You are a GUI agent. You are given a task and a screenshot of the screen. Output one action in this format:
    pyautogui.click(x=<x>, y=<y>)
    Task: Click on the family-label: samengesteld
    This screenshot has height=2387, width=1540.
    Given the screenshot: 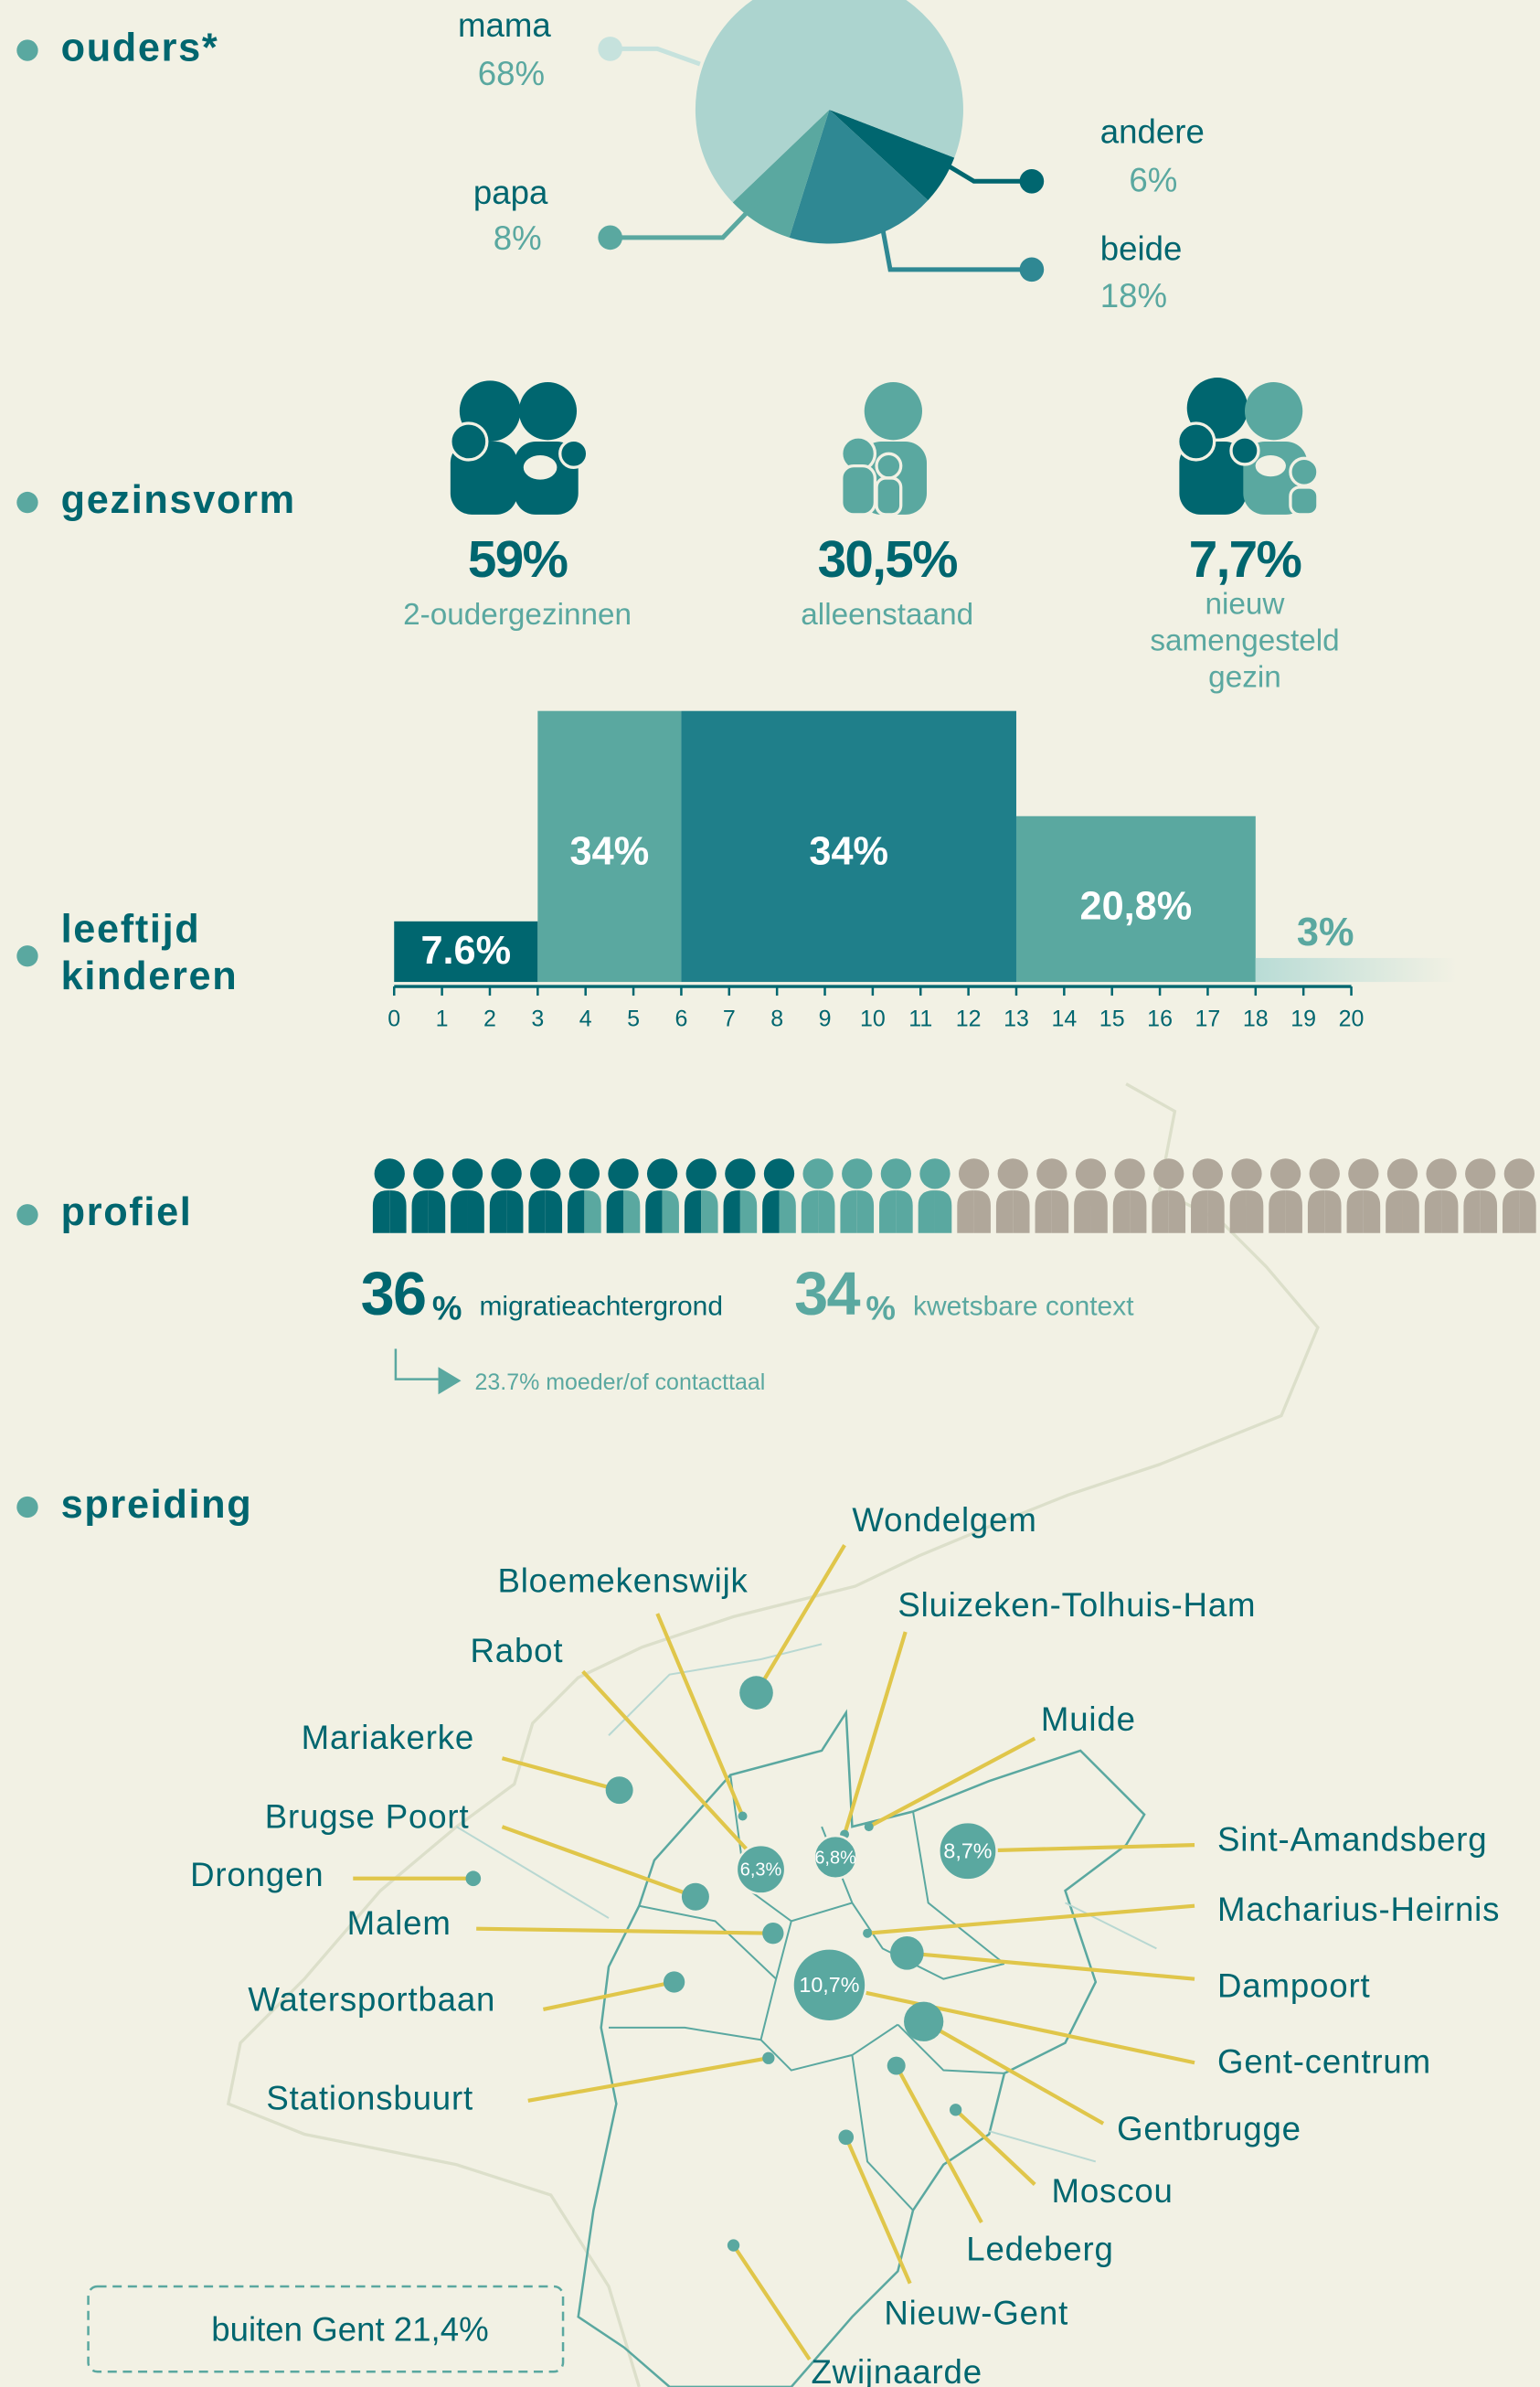 What is the action you would take?
    pyautogui.click(x=1244, y=641)
    